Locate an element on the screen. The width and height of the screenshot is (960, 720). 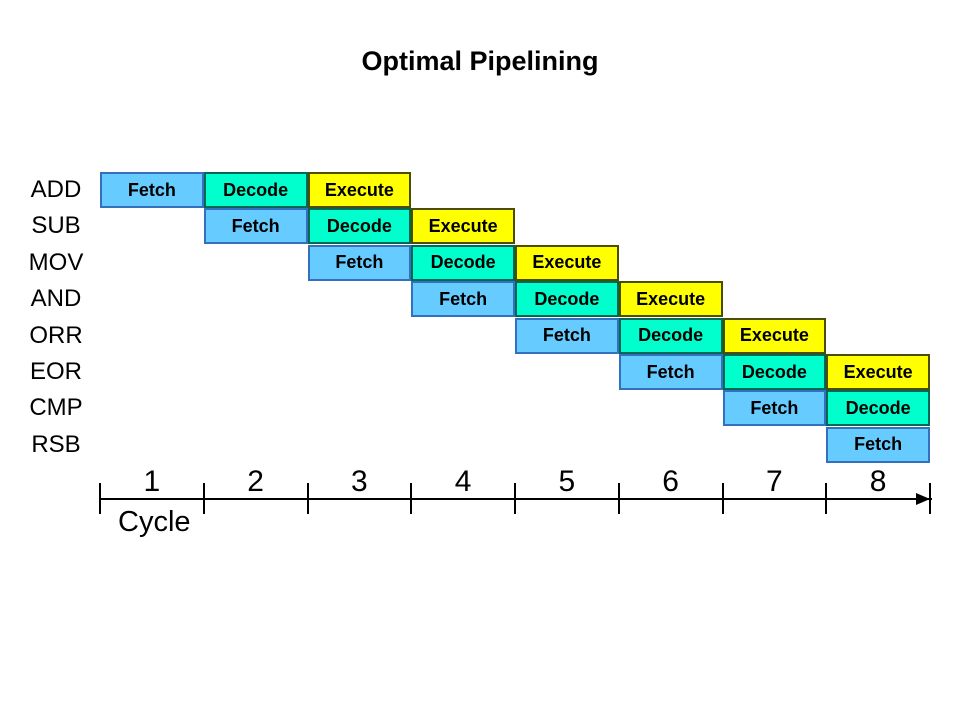
cycle-number: 6 is located at coordinates (670, 481).